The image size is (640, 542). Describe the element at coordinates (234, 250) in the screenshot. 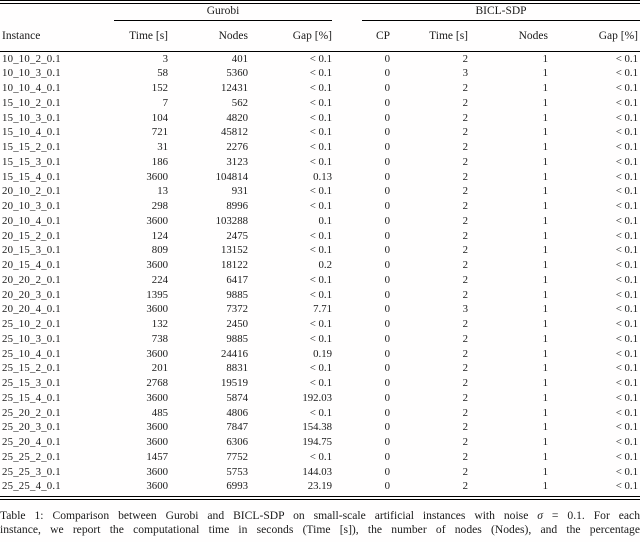

I see `value-cell: 13152` at that location.